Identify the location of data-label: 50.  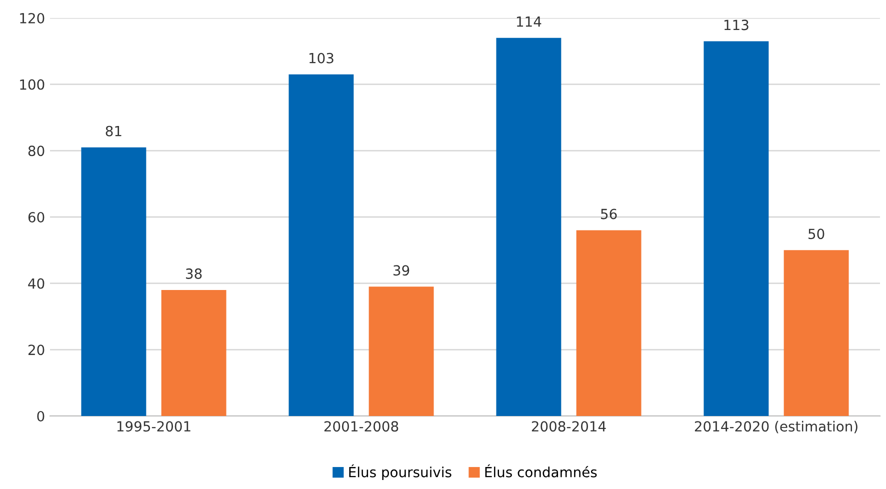
(816, 234).